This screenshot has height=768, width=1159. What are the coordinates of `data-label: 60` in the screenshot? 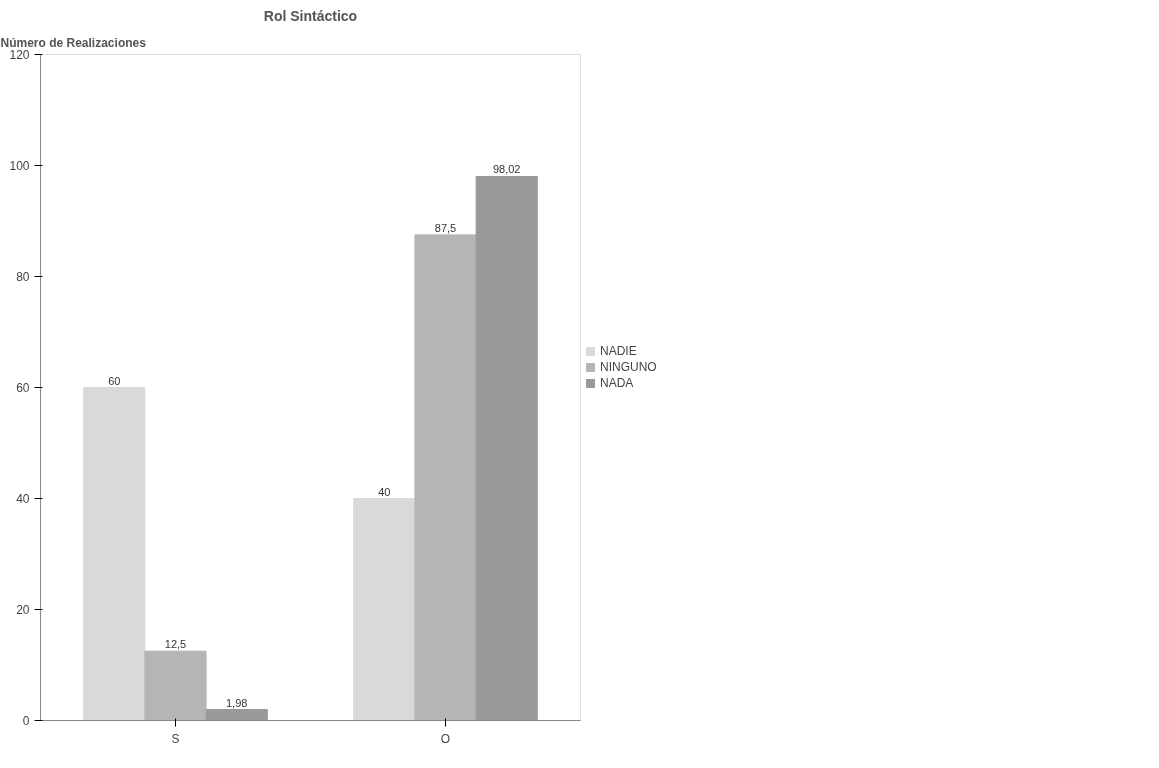 It's located at (114, 380).